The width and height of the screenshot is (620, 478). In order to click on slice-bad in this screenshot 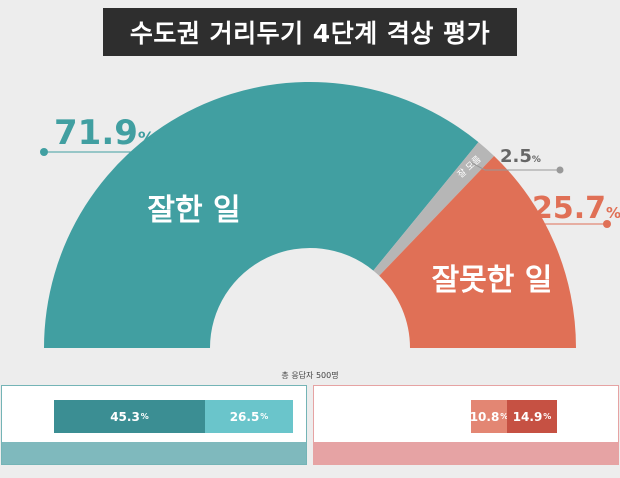, I will do `click(477, 251)`.